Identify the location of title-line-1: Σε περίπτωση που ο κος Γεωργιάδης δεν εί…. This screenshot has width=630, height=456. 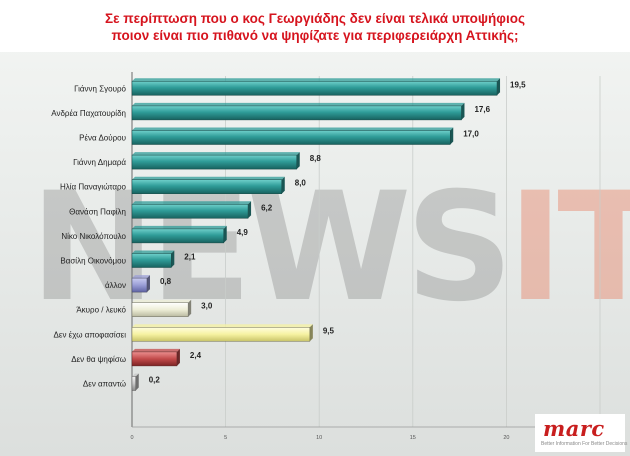
(315, 18).